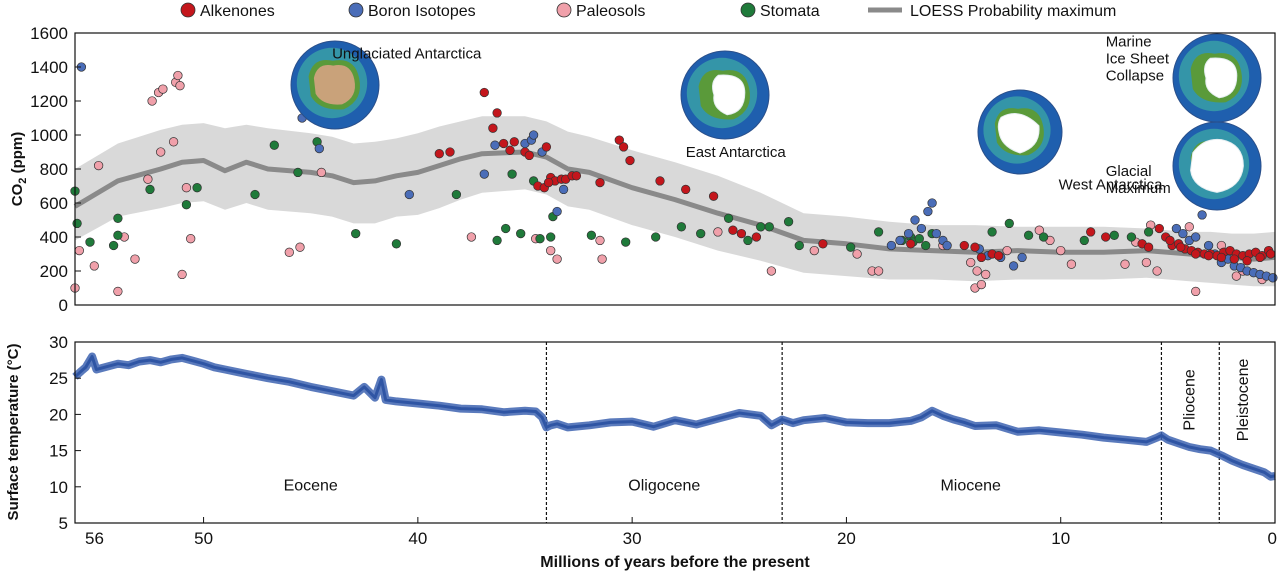 This screenshot has height=572, width=1280. I want to click on continent-terrain, so click(334, 85).